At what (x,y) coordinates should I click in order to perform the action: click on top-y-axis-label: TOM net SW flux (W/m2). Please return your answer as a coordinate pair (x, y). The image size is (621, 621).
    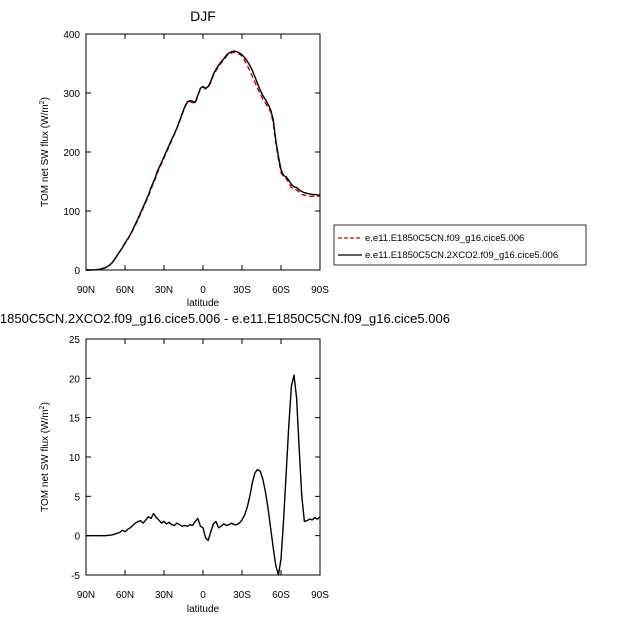
    Looking at the image, I should click on (45, 152).